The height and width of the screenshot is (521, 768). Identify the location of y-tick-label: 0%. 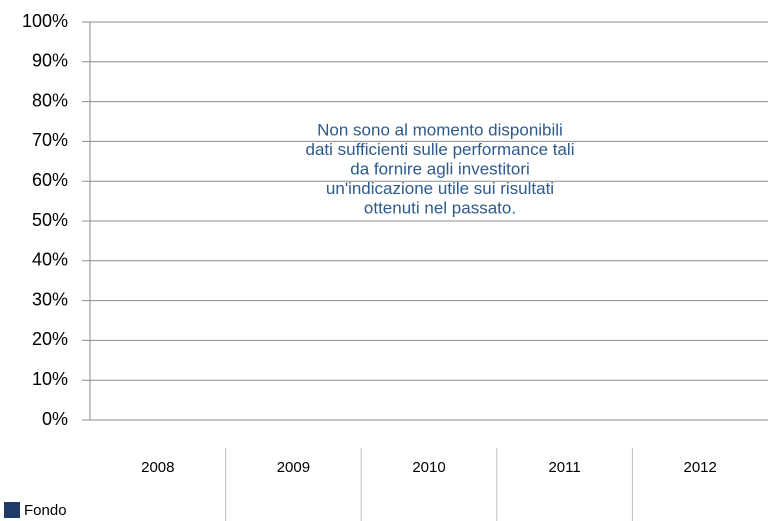
(55, 419).